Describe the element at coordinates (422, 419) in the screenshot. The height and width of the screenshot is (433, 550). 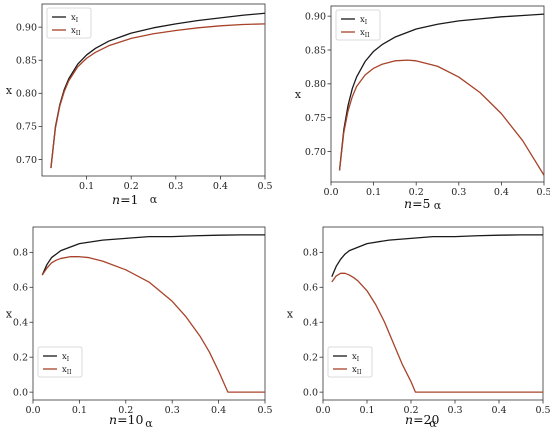
I see `subplot-label-n20: n=20` at that location.